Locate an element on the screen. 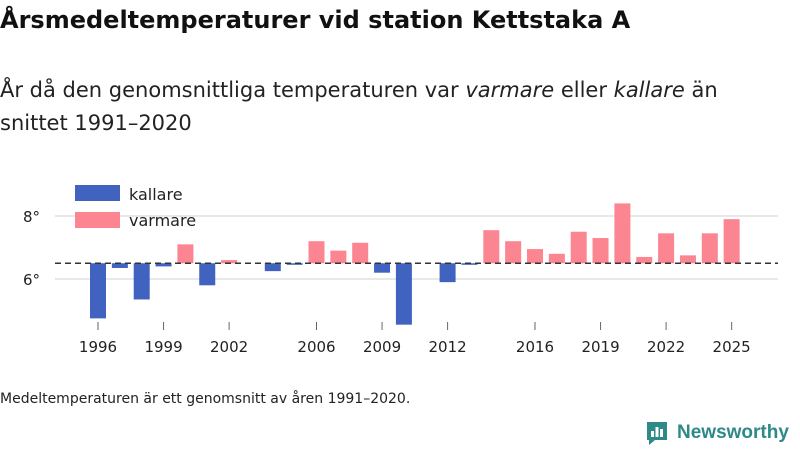  bar-2014 is located at coordinates (491, 247).